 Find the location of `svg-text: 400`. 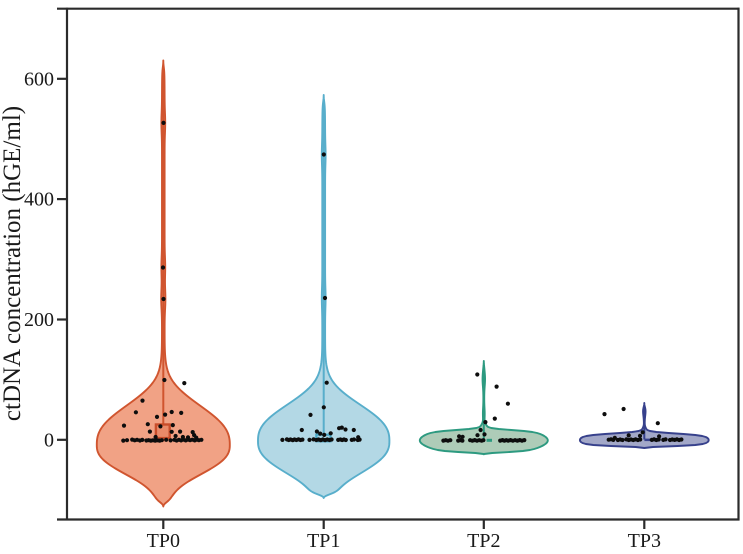

svg-text: 400 is located at coordinates (39, 200).